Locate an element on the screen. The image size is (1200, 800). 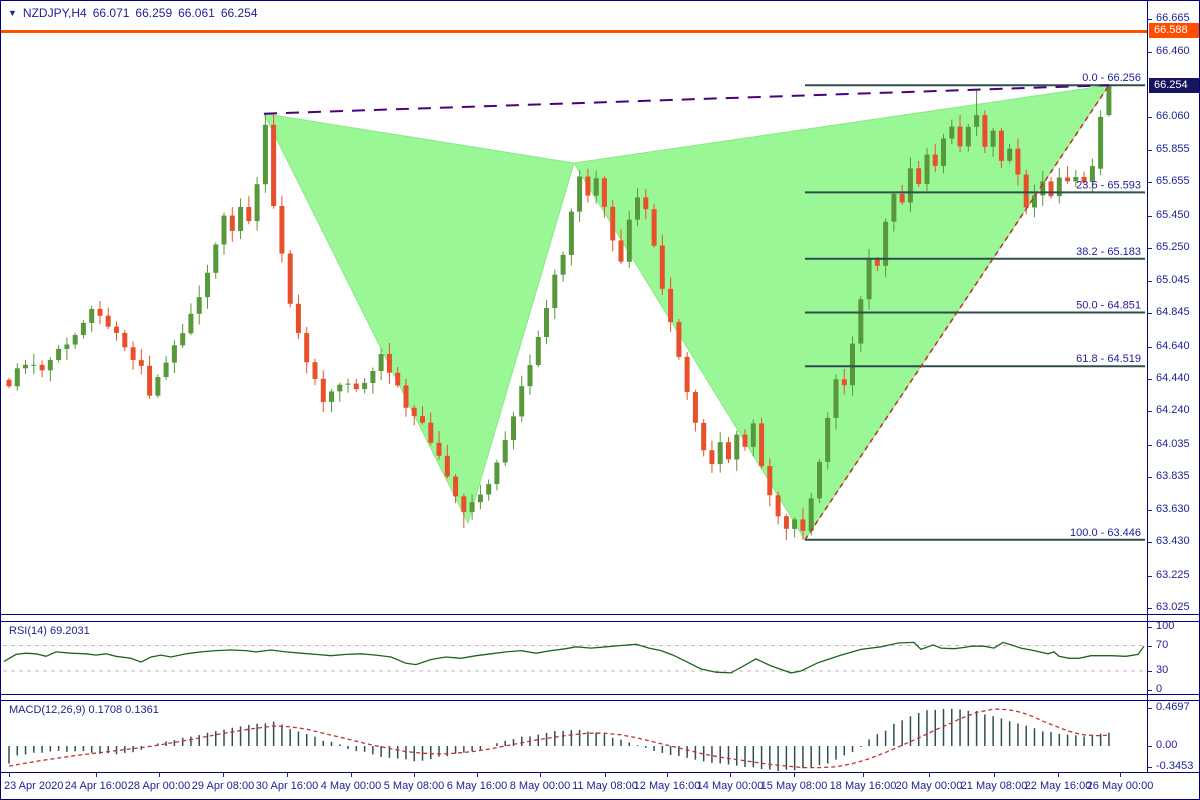
time-tick-label: 24 Apr 16:00 is located at coordinates (96, 786).